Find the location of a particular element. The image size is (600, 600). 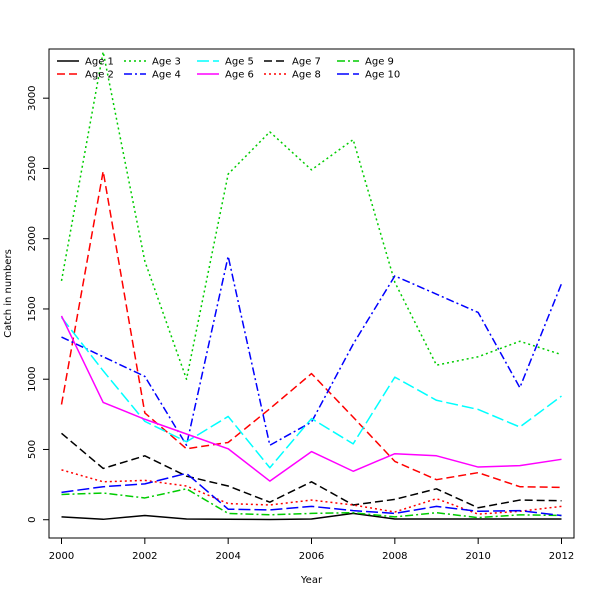

legend-label: Age 6 is located at coordinates (239, 75).